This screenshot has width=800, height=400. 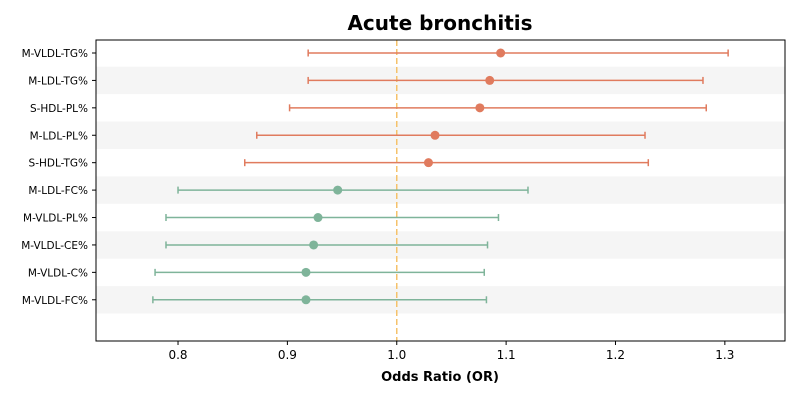 What do you see at coordinates (615, 355) in the screenshot?
I see `x-tick-label: 1.2` at bounding box center [615, 355].